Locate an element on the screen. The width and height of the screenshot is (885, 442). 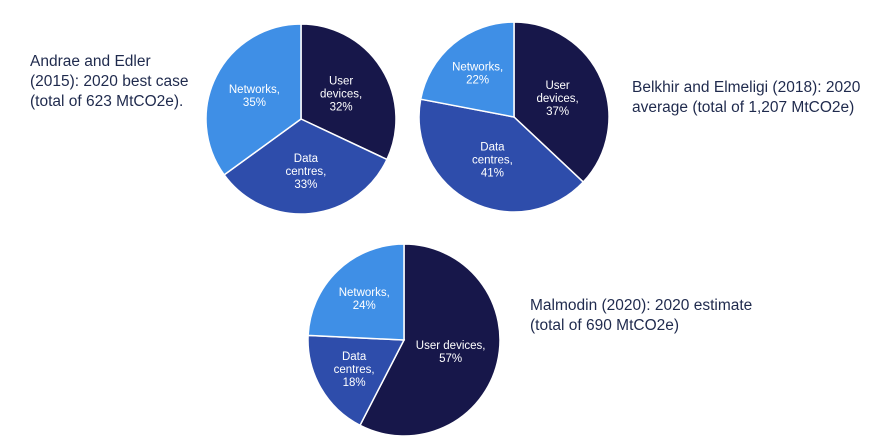
slice-label: Networks, 24% is located at coordinates (364, 299).